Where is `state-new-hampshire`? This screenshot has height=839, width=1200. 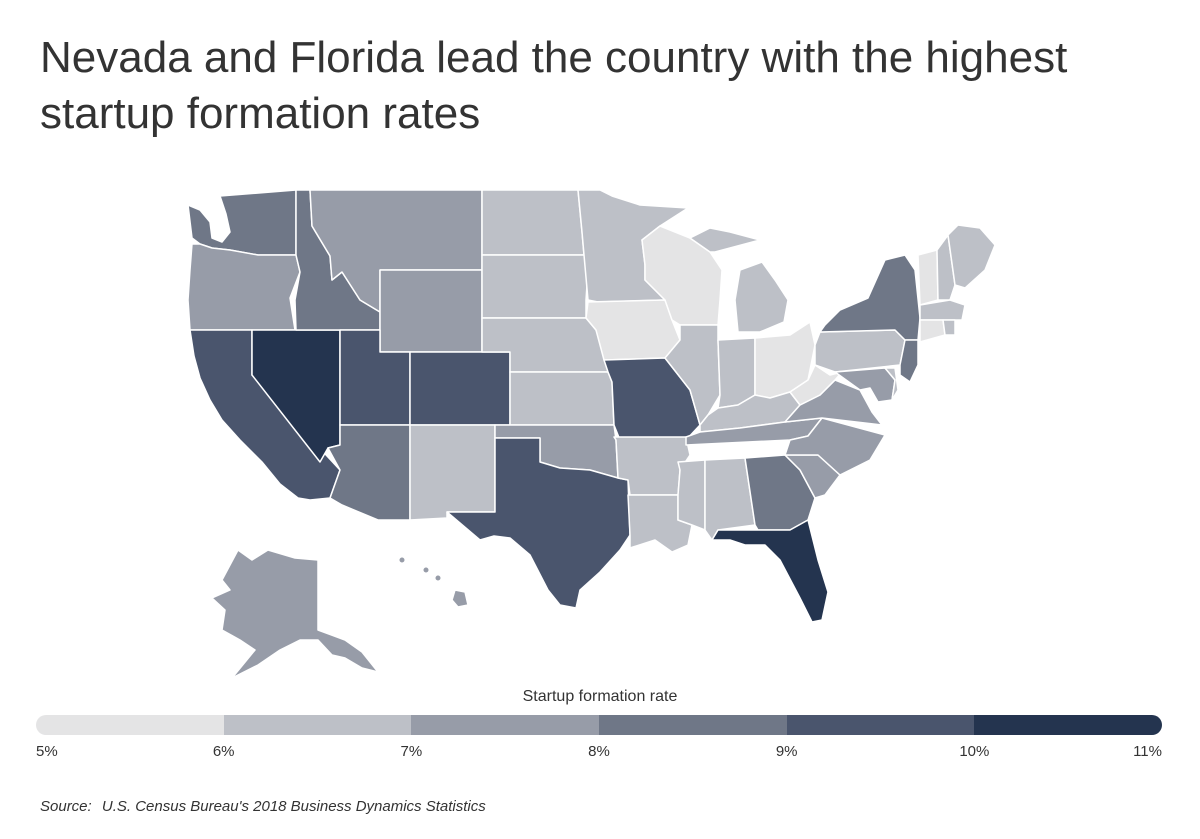 state-new-hampshire is located at coordinates (946, 267).